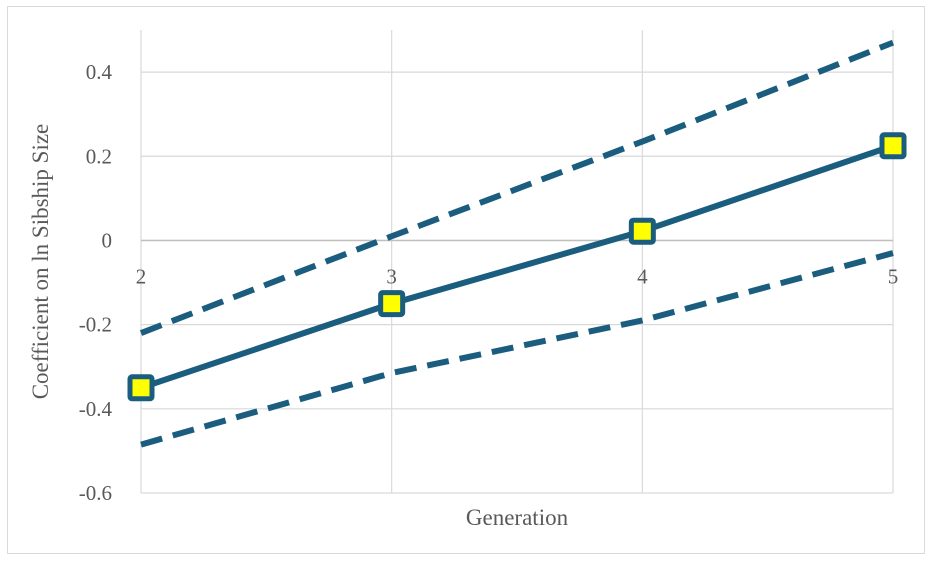 The height and width of the screenshot is (562, 931). I want to click on y-axis-title: Coefficient on ln Sibship Size, so click(40, 262).